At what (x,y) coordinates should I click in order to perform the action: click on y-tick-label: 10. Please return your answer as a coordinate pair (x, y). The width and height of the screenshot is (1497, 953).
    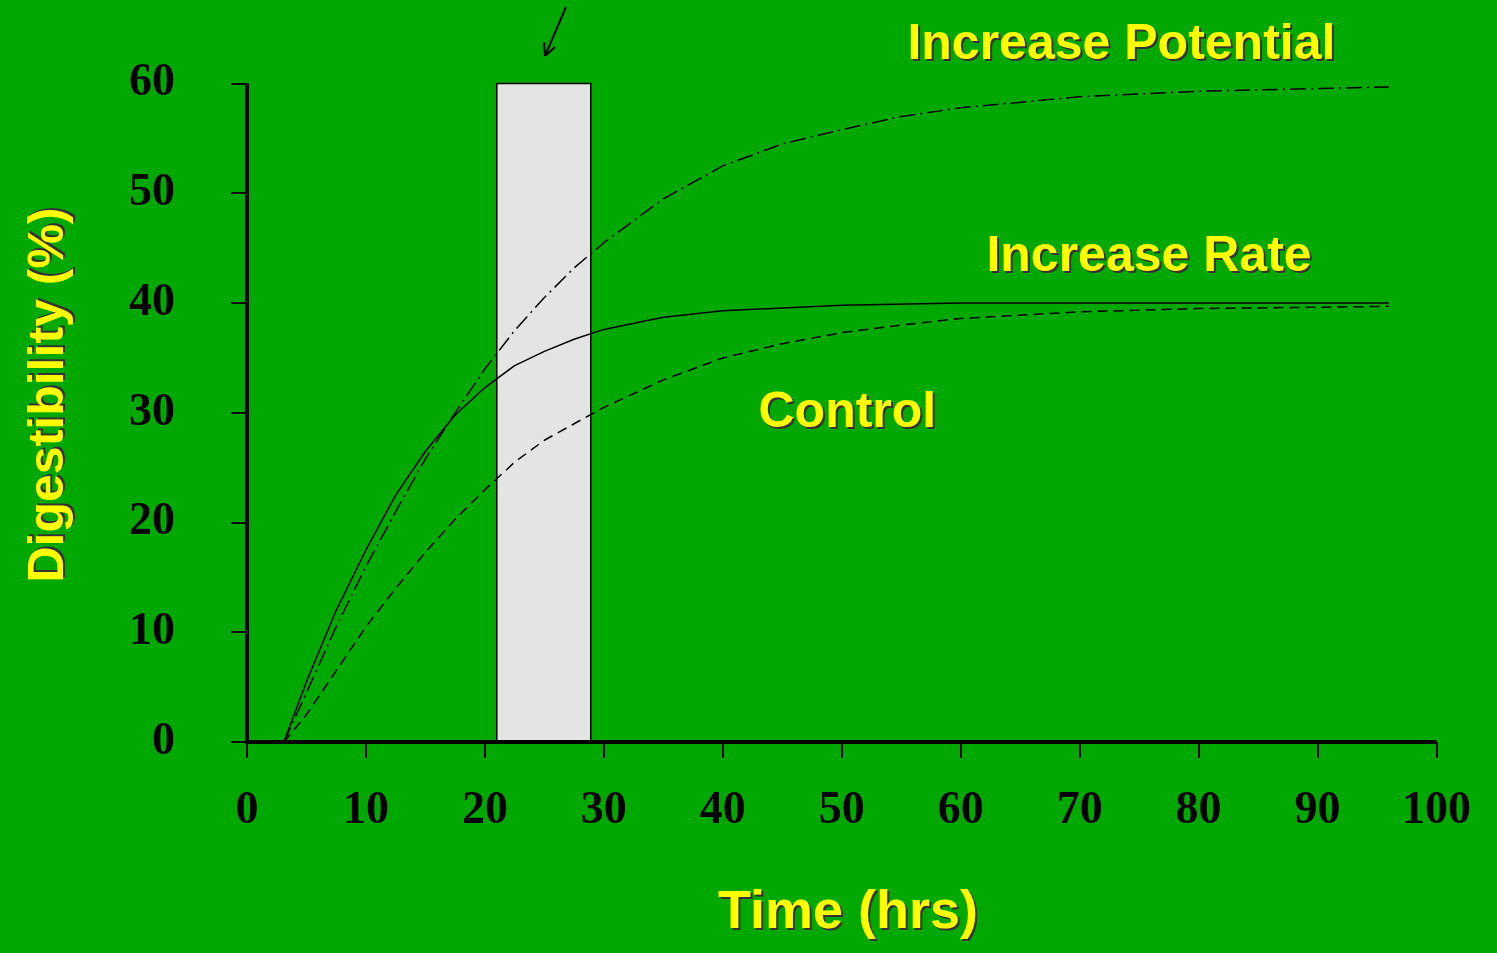
    Looking at the image, I should click on (152, 629).